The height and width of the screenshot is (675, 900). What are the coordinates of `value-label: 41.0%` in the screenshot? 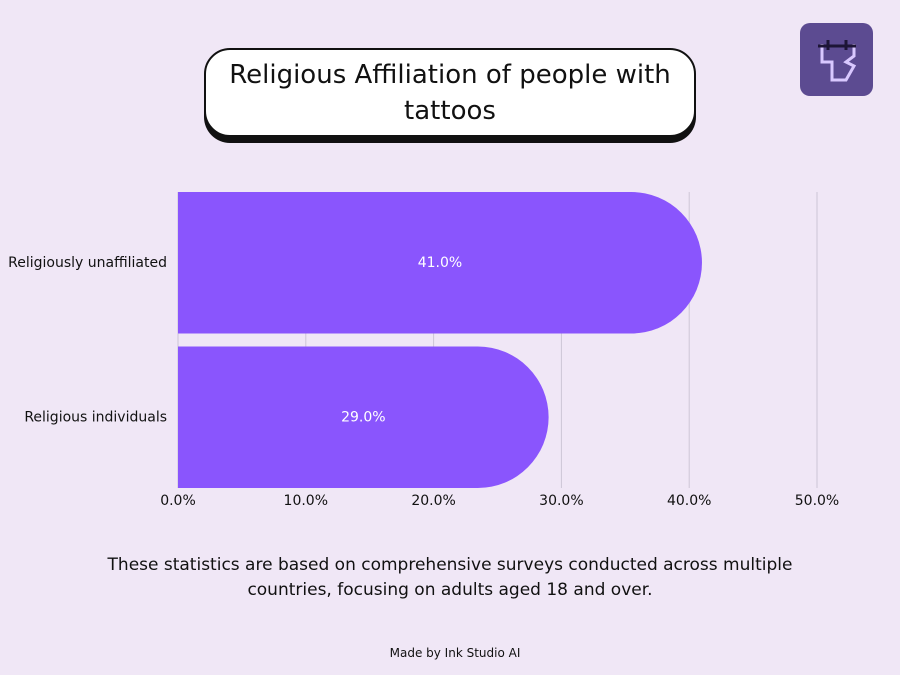 It's located at (440, 263).